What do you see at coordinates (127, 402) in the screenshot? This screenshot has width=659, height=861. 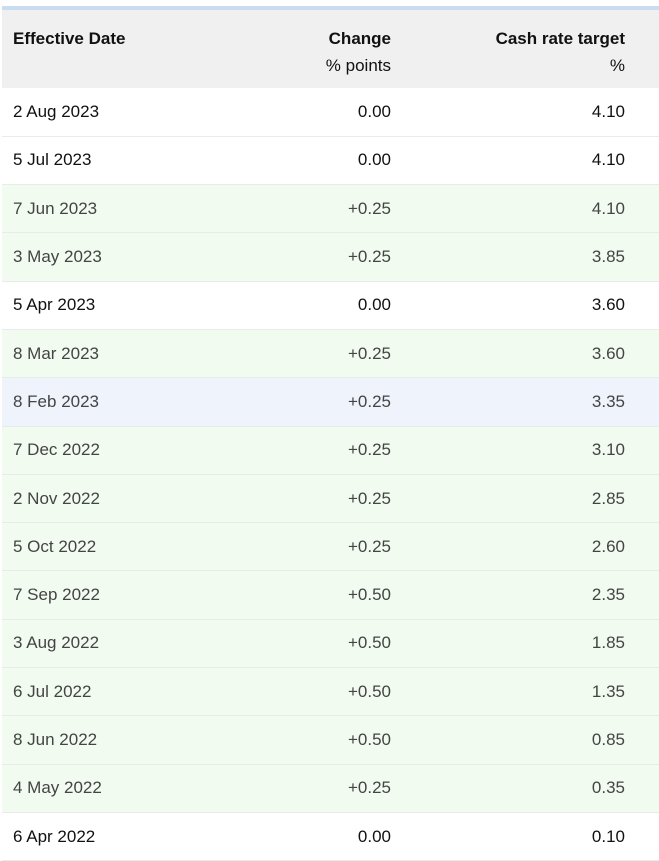 I see `cell-effective-date: 8 Feb 2023` at bounding box center [127, 402].